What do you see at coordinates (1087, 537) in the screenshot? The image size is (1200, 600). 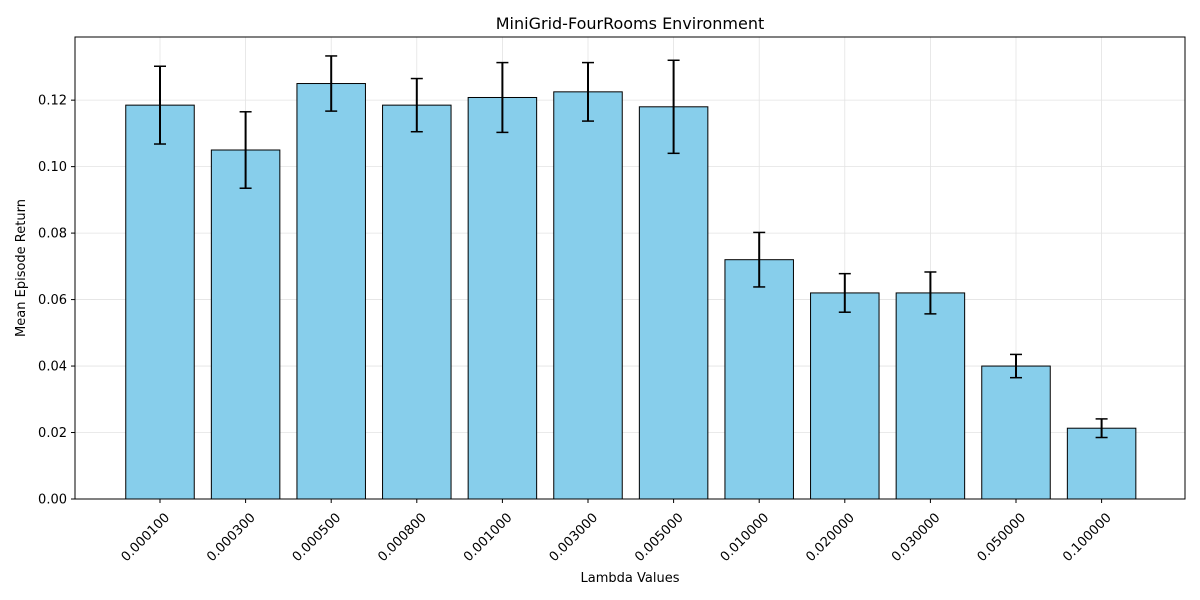 I see `x-tick-label: 0.100000` at bounding box center [1087, 537].